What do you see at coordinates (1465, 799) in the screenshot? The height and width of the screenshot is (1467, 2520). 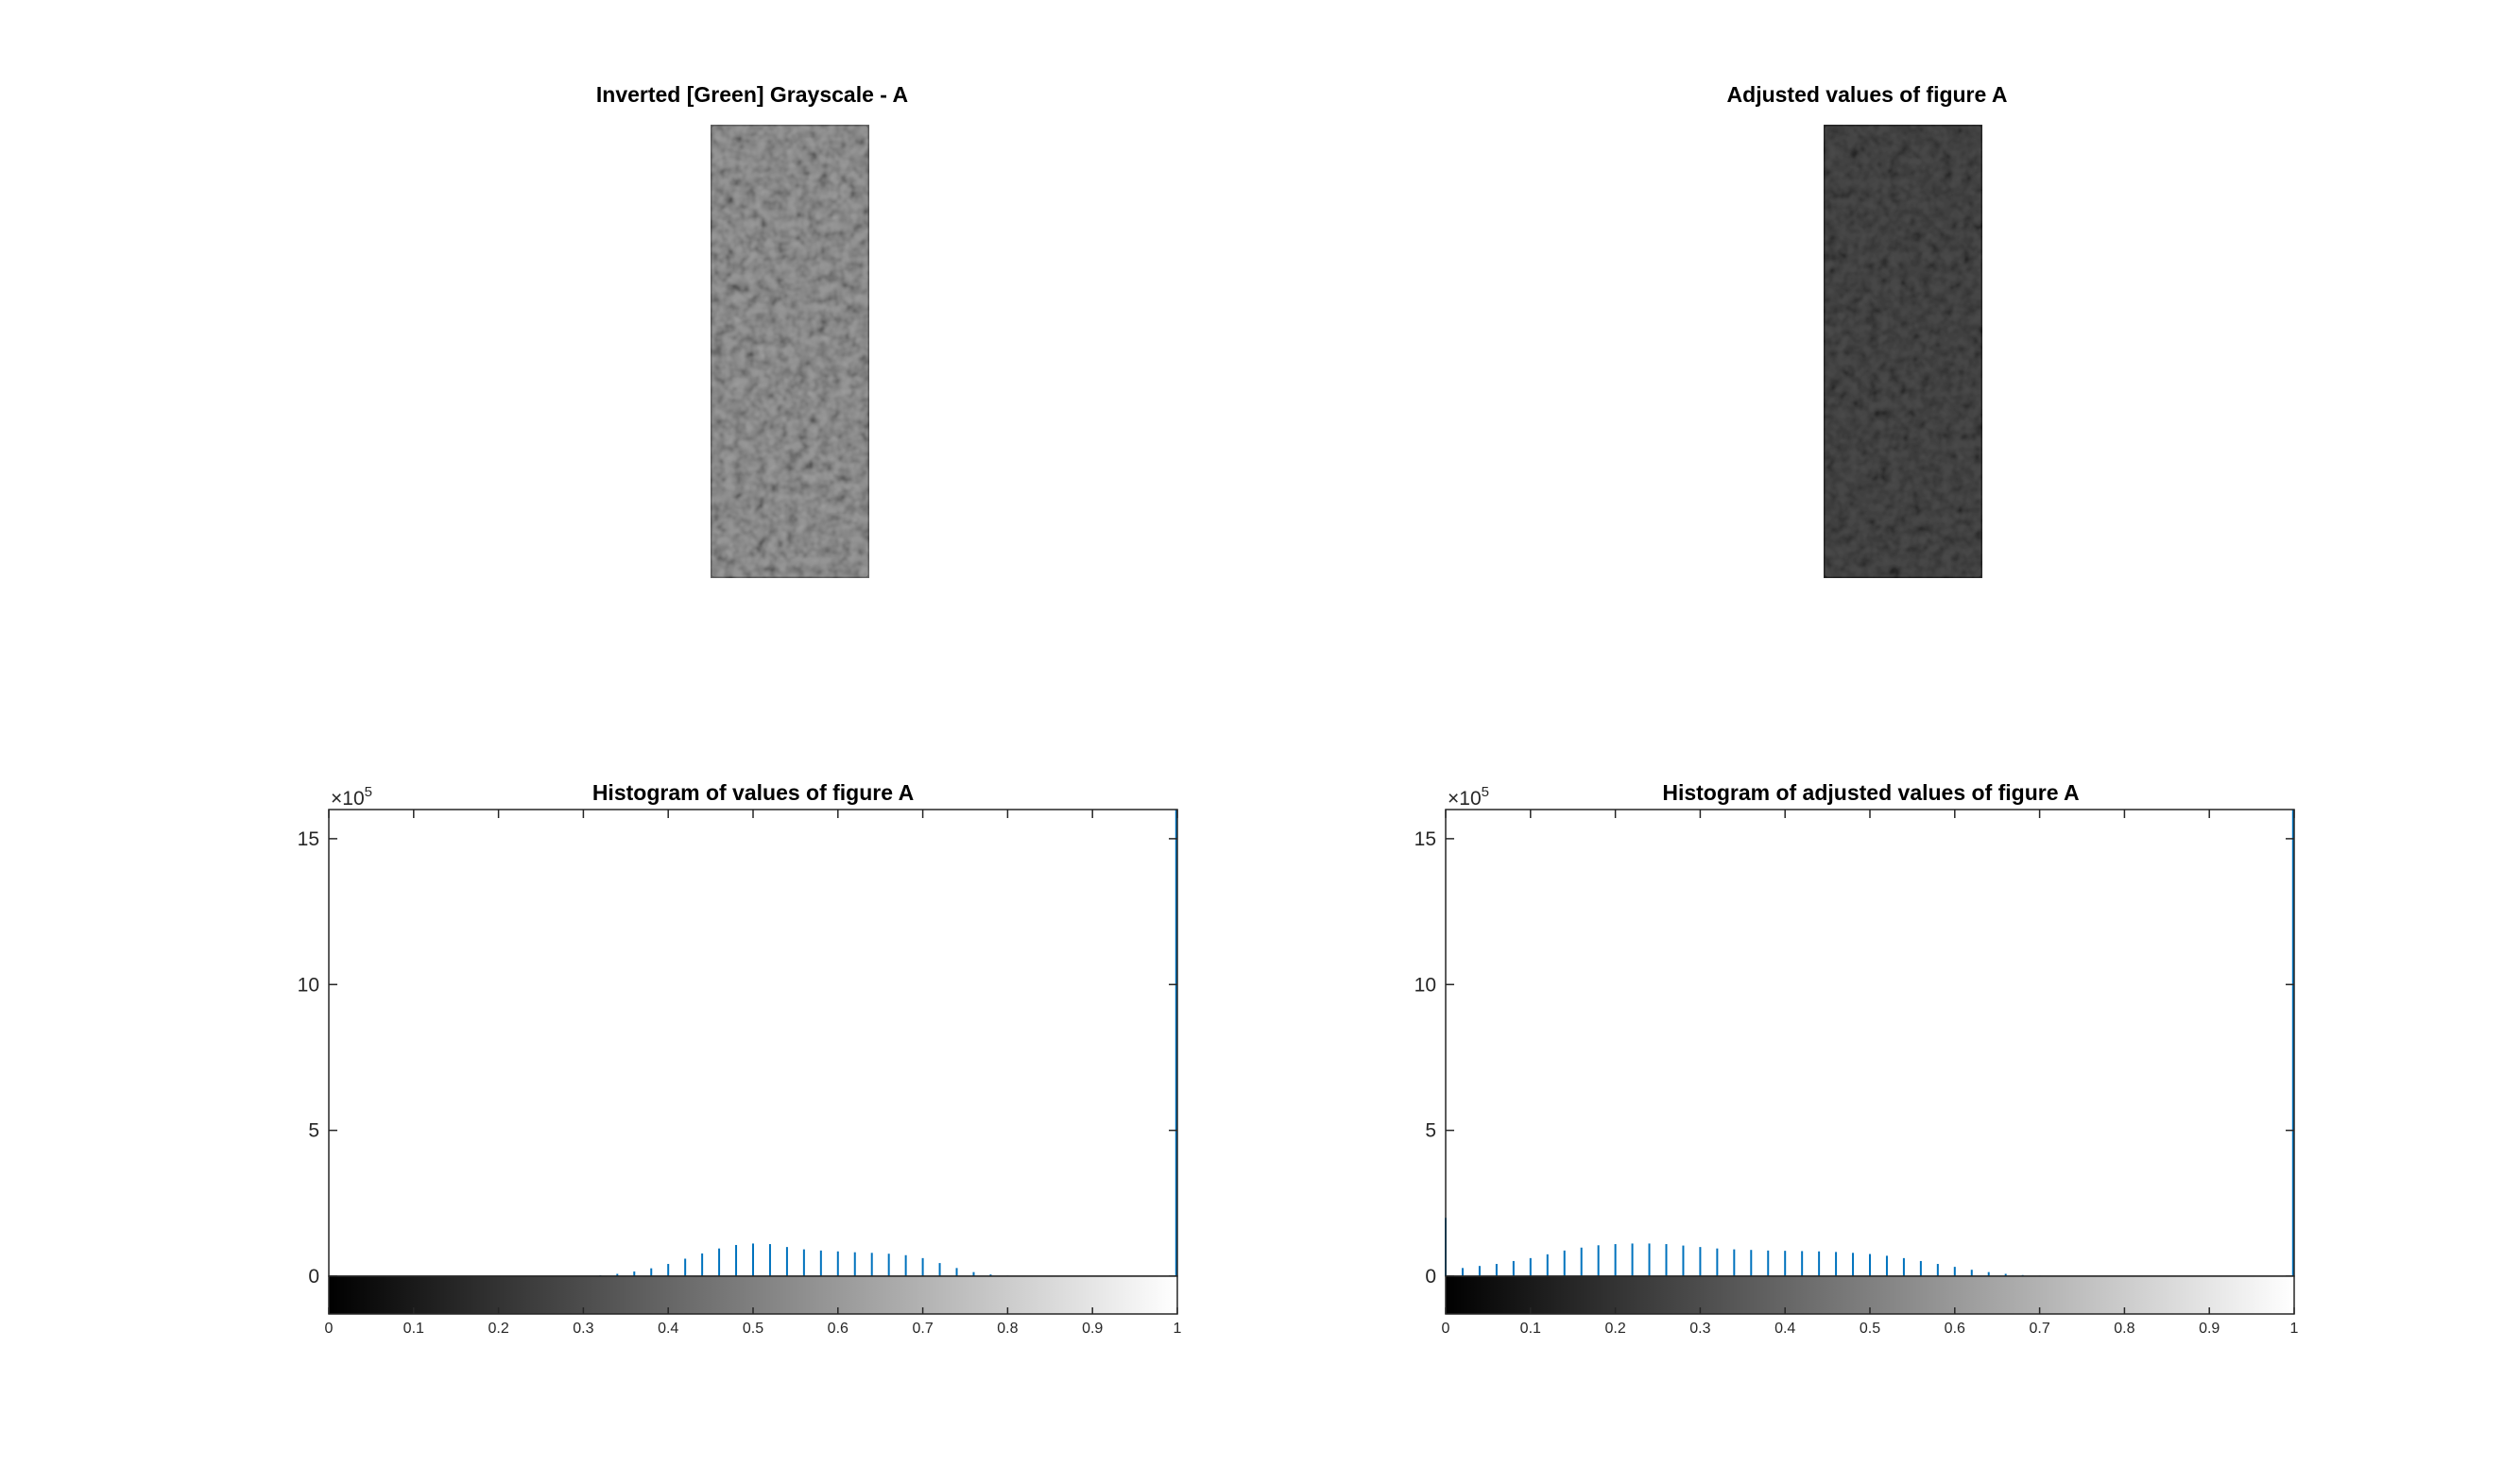 I see `y-exponent-base-2: ×10` at bounding box center [1465, 799].